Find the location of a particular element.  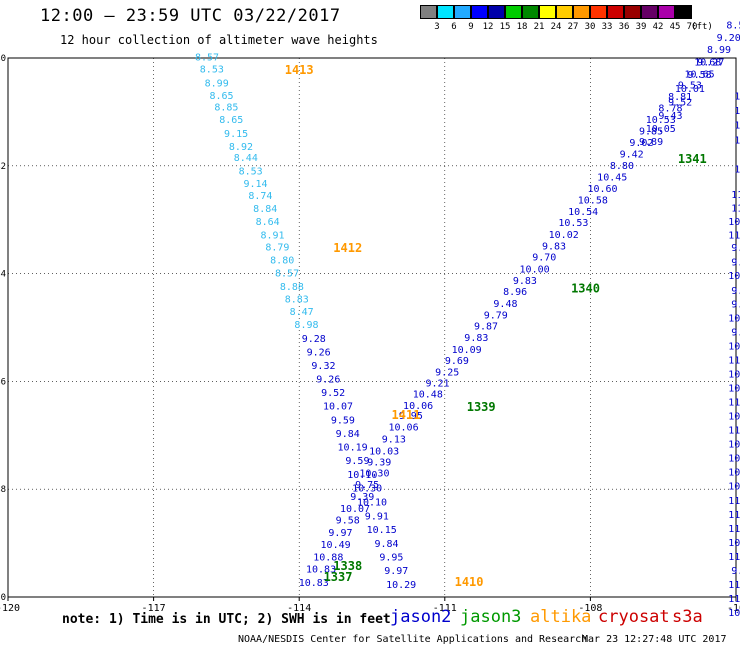

data-point-label: 10.53 is located at coordinates (573, 223).